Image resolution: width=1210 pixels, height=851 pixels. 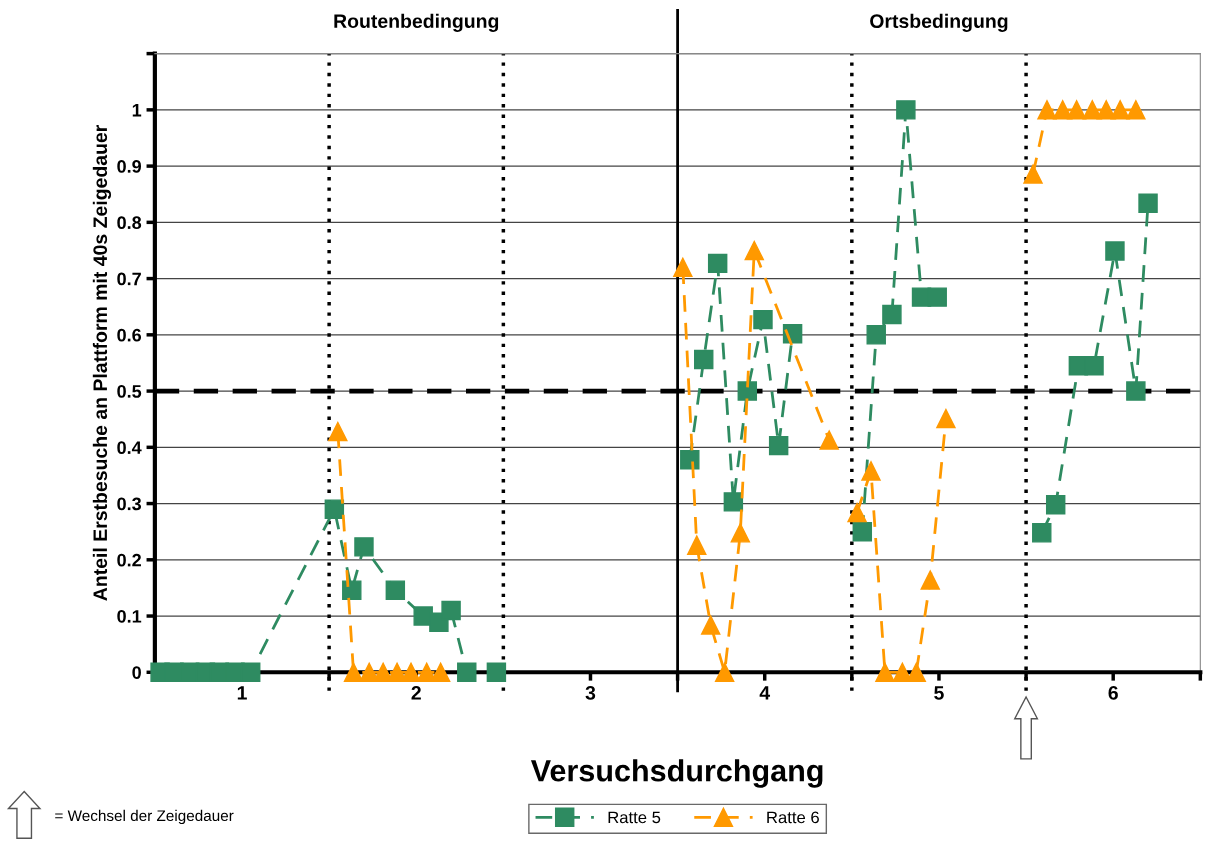 I want to click on x-tick-label: 4, so click(x=765, y=693).